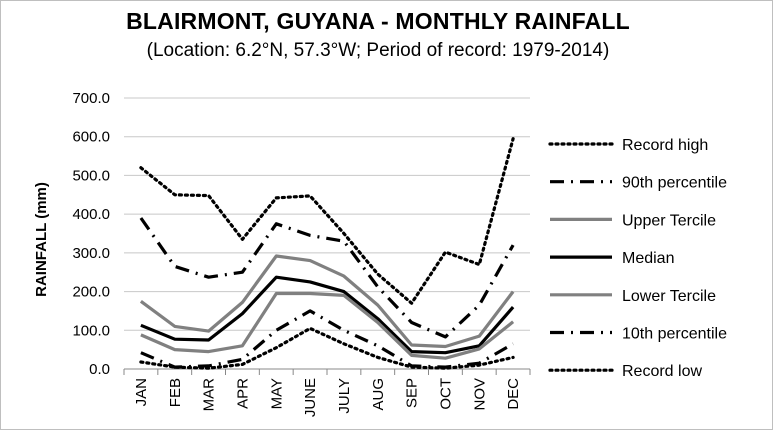  I want to click on series-line-10th-percentile, so click(327, 339).